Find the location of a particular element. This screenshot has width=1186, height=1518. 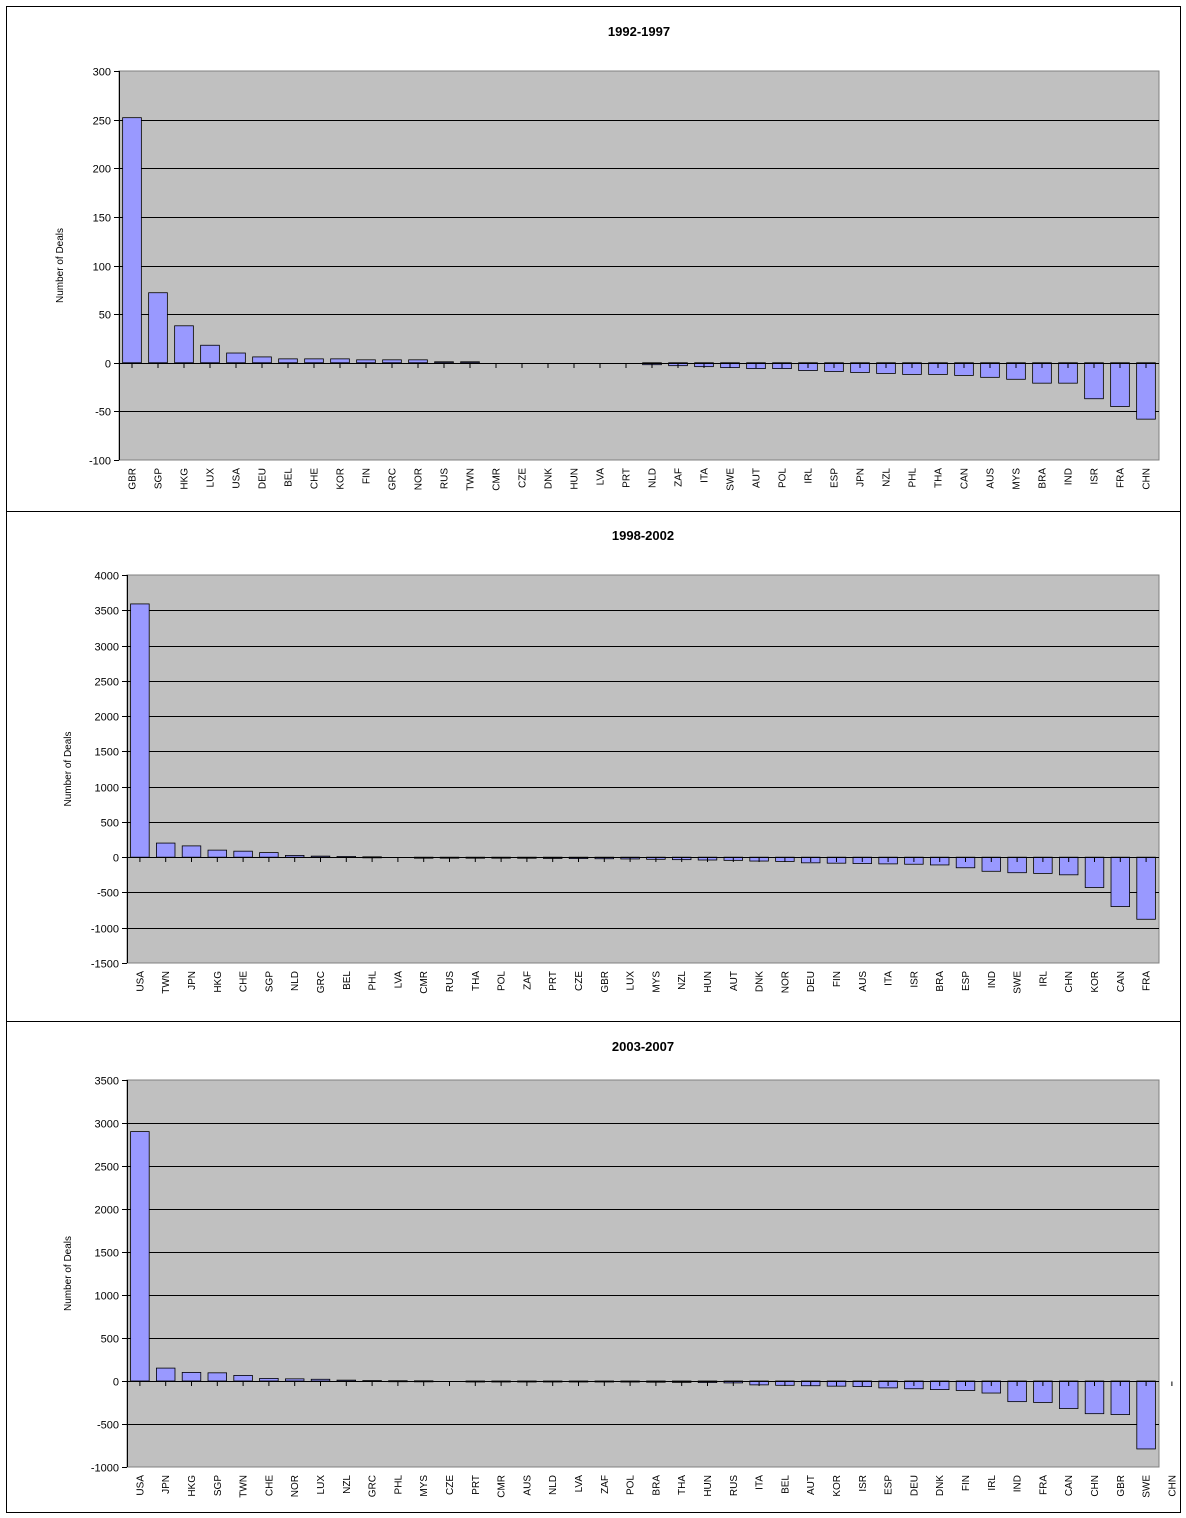

bar-RUS is located at coordinates (444, 362).